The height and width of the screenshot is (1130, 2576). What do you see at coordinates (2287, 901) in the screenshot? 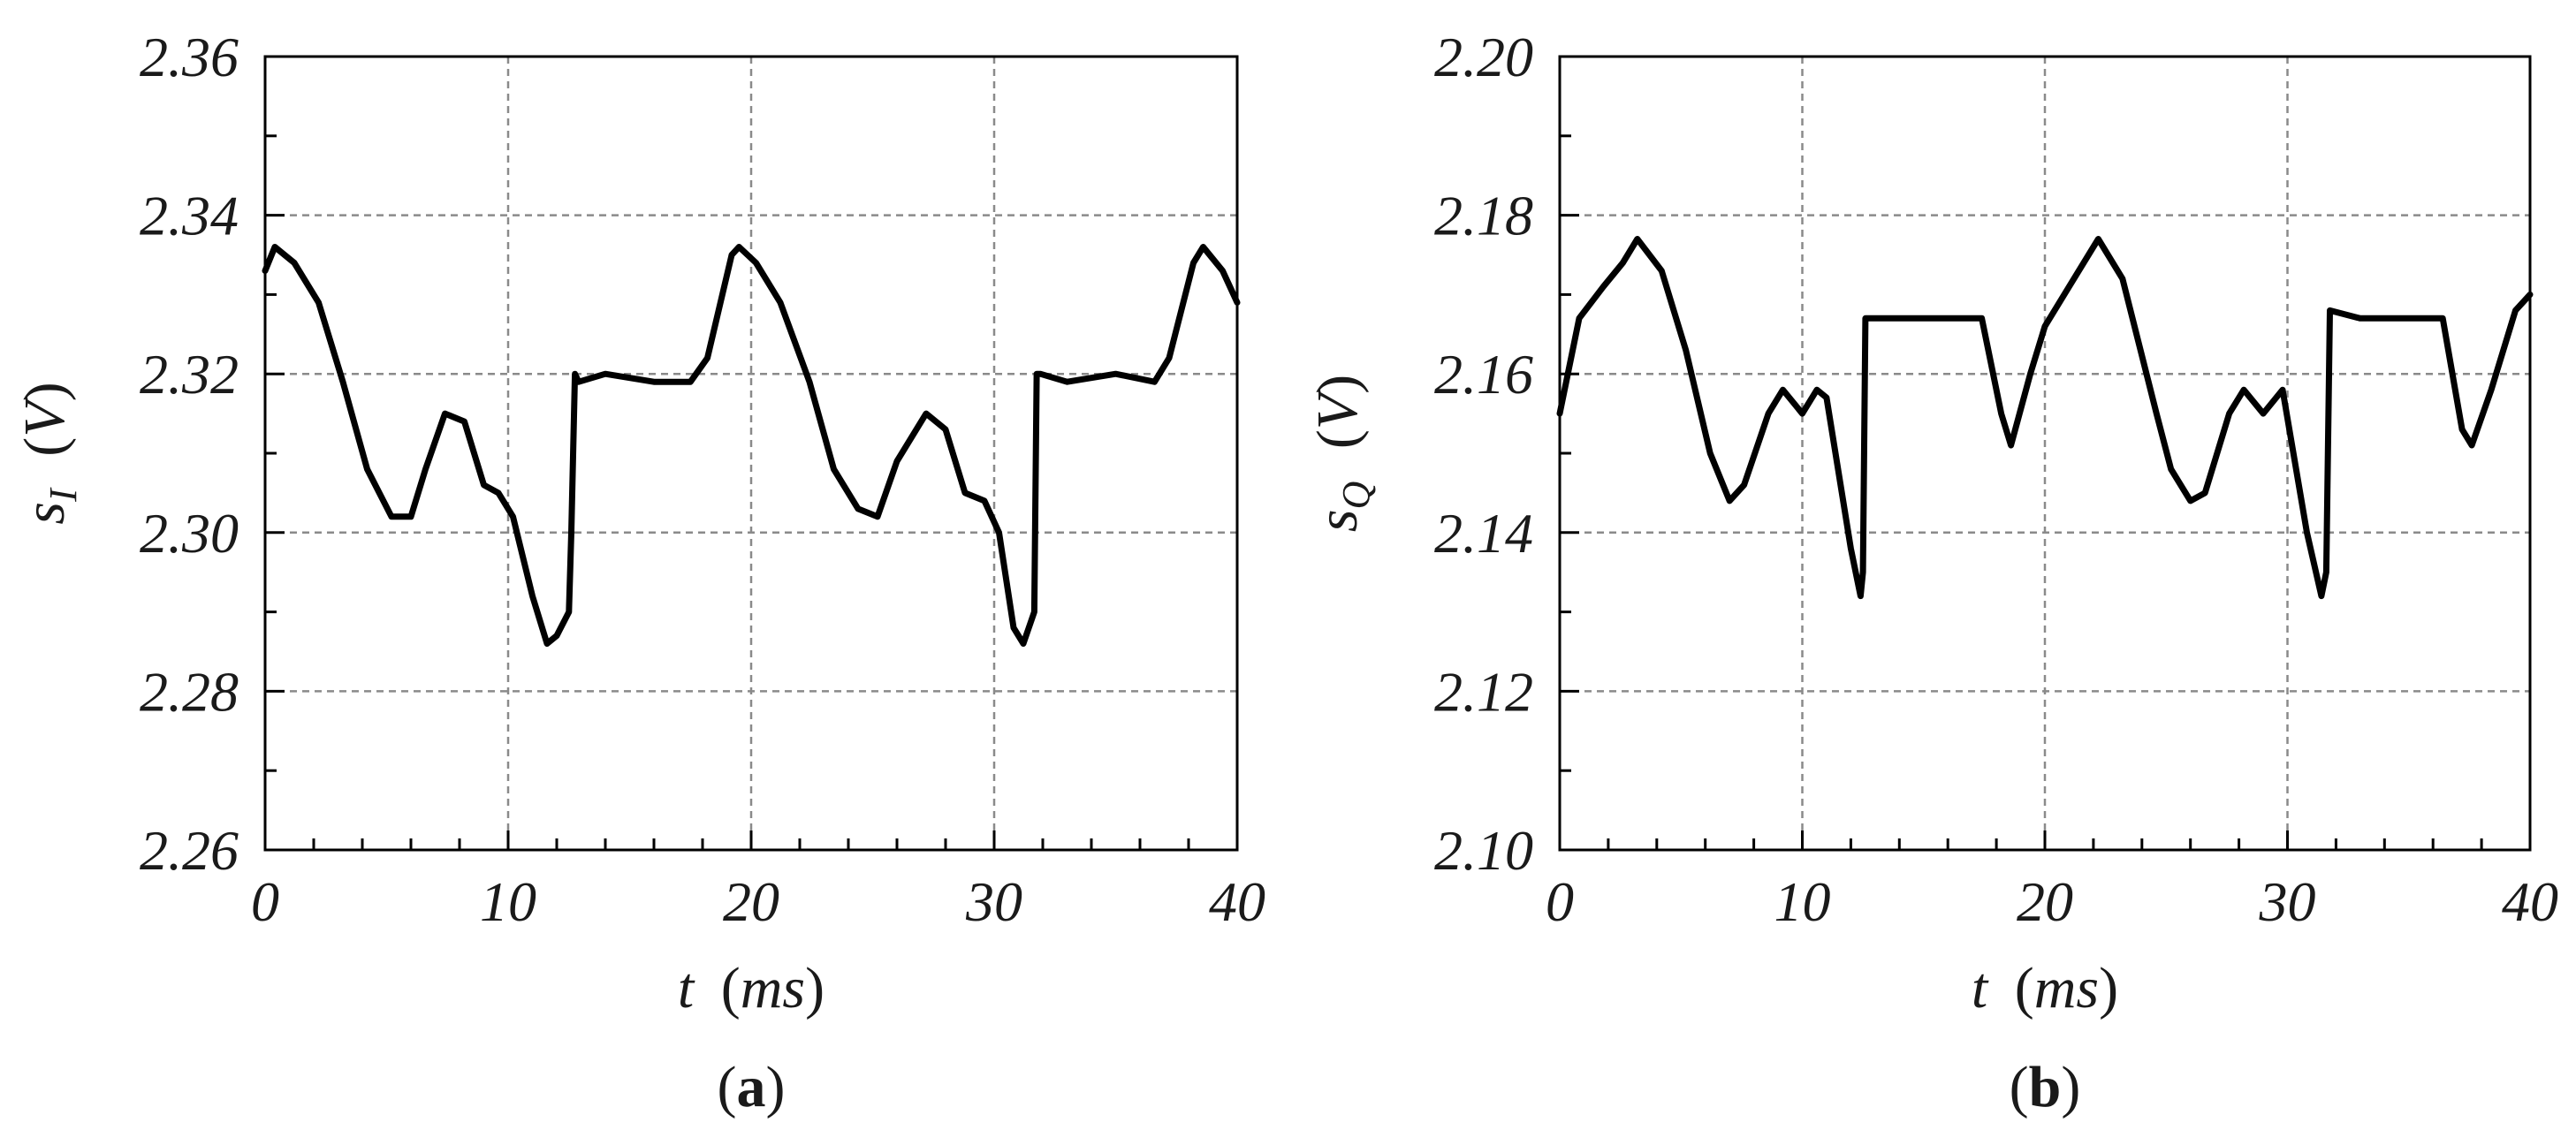
I see `x-tick-label-b-3: 30` at bounding box center [2287, 901].